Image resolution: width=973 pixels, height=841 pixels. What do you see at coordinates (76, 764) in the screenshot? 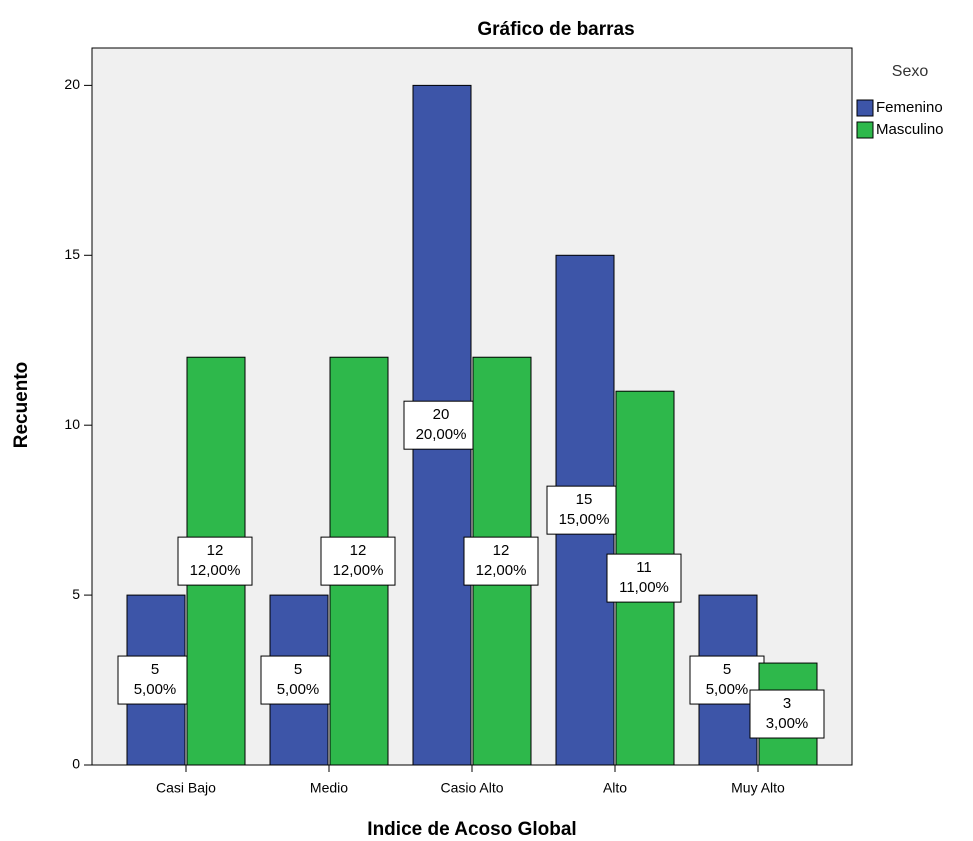
I see `y-tick-label: 0` at bounding box center [76, 764].